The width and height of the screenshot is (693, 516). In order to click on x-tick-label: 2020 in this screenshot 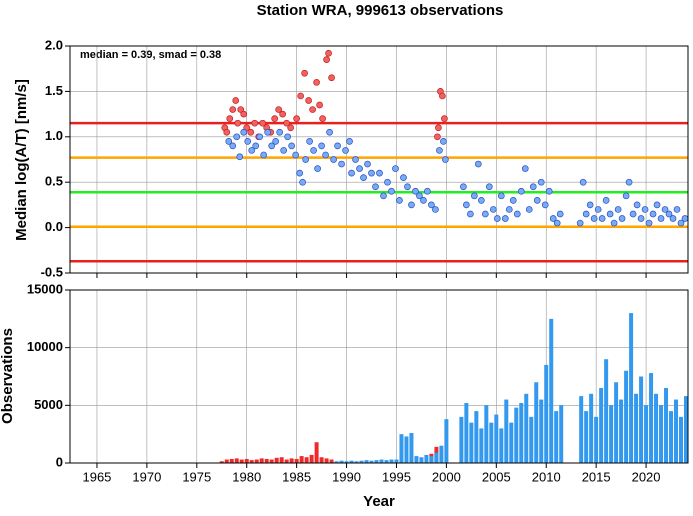, I will do `click(646, 476)`.